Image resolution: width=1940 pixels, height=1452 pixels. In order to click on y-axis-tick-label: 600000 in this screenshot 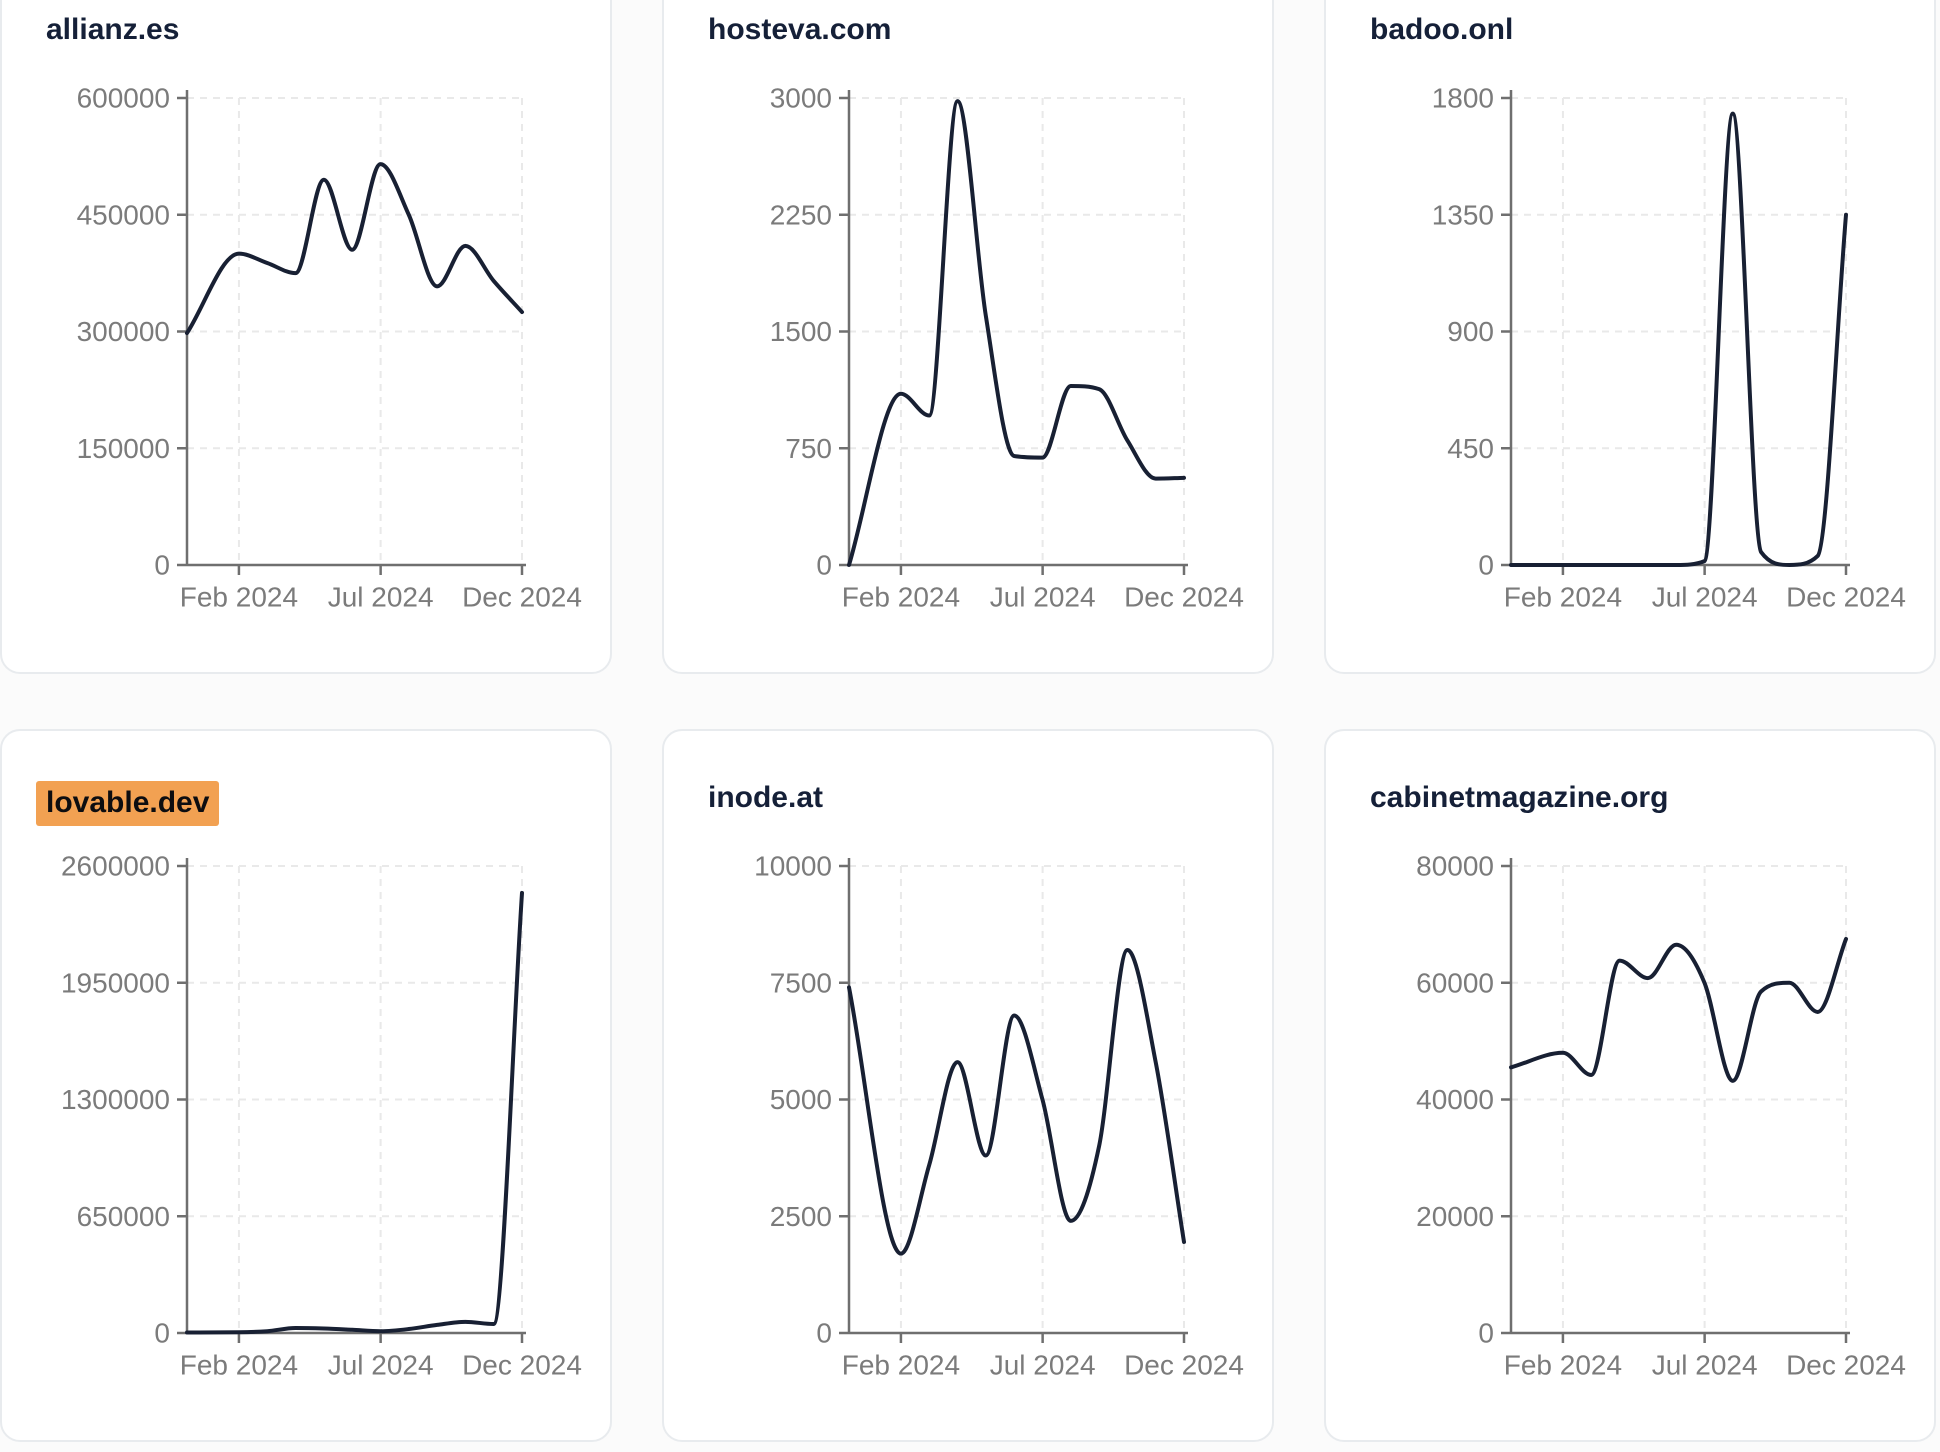, I will do `click(123, 98)`.